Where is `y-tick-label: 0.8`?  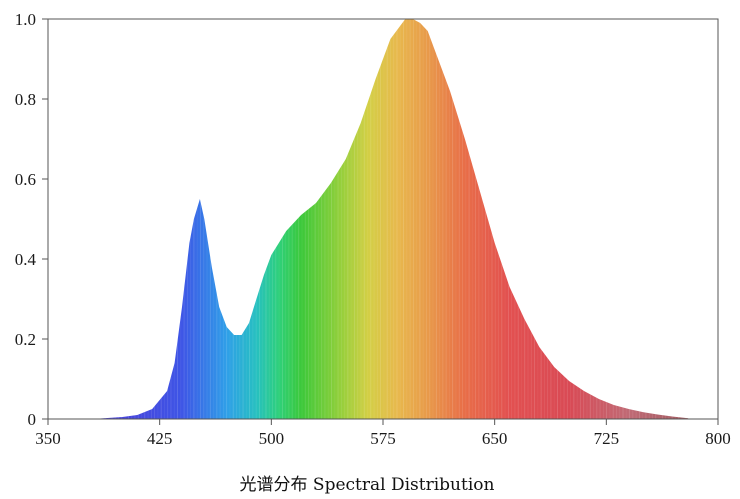 y-tick-label: 0.8 is located at coordinates (25, 99).